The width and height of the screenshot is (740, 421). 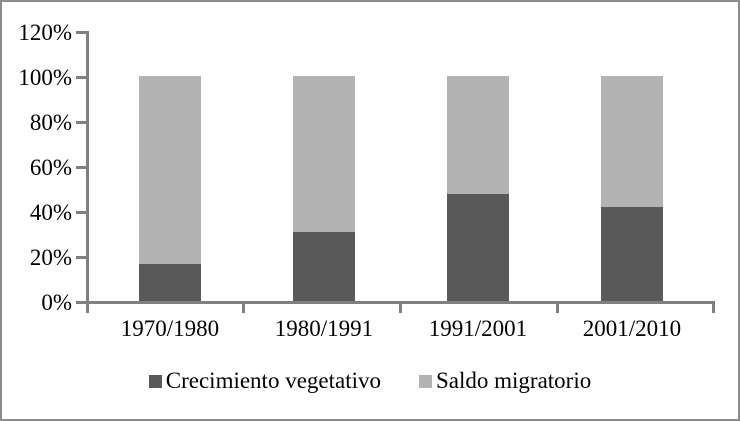 I want to click on legend-item-crecimiento-vegetativo: Crecimiento vegetativo, so click(x=264, y=381).